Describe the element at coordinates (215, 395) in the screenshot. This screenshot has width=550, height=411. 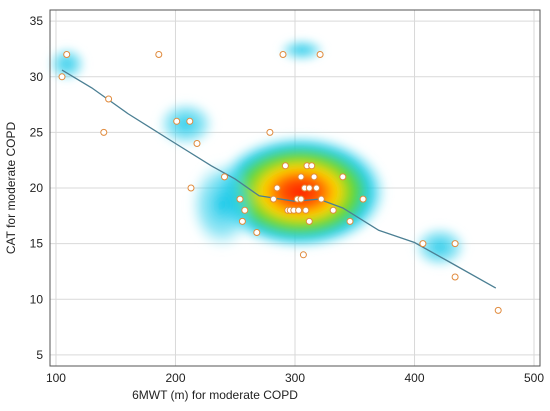
I see `x-axis-title: 6MWT (m) for moderate COPD` at that location.